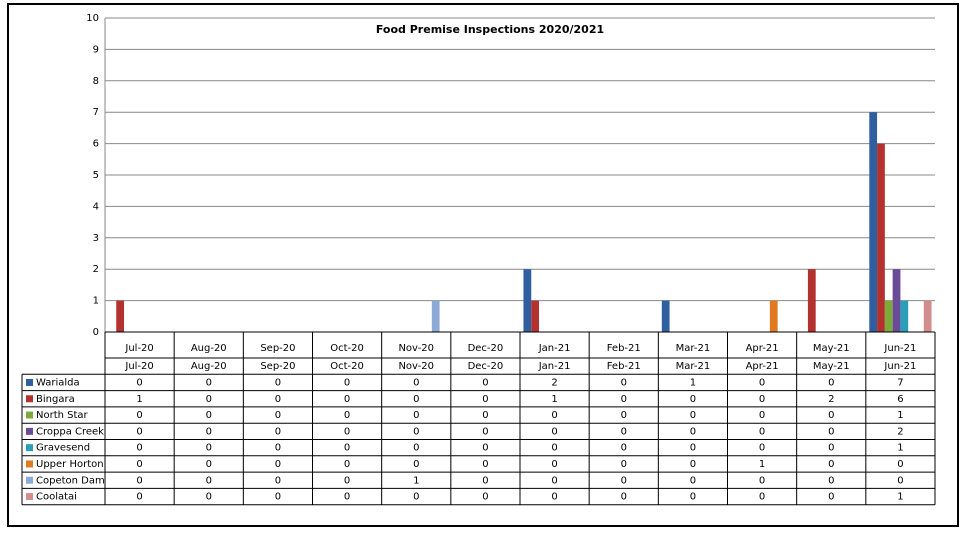 The image size is (966, 533). Describe the element at coordinates (486, 348) in the screenshot. I see `x-tick-label: Dec-20` at that location.